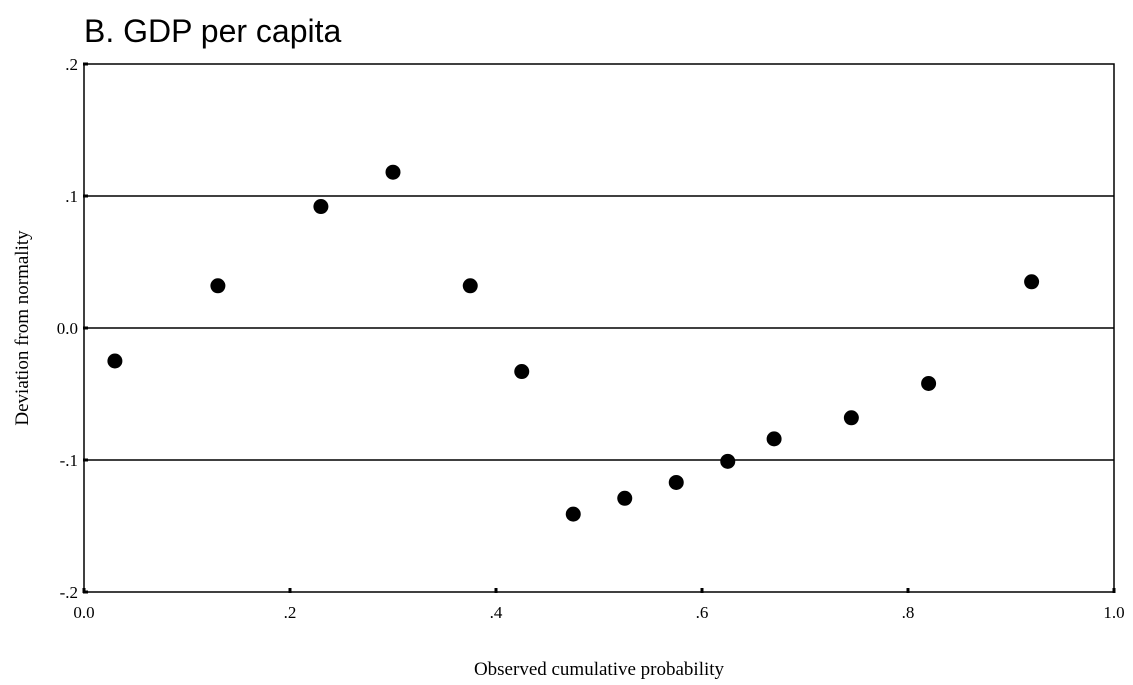 This screenshot has width=1133, height=685. What do you see at coordinates (22, 328) in the screenshot?
I see `y-axis-label: Deviation from normality` at bounding box center [22, 328].